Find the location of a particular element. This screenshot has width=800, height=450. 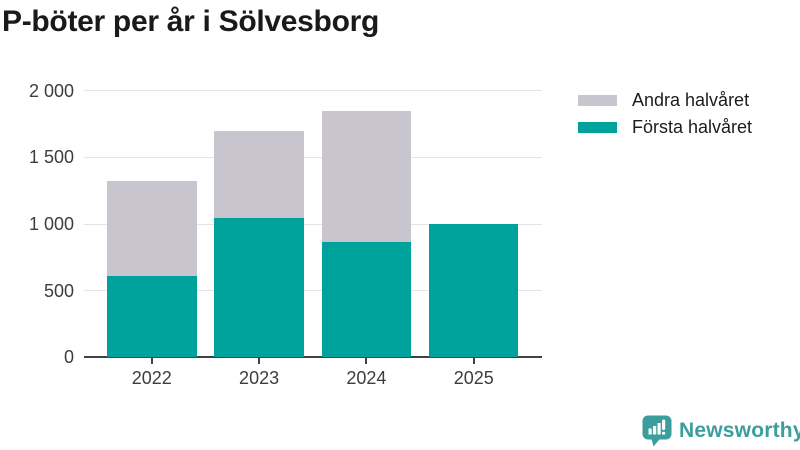

gridline-2000 is located at coordinates (313, 90).